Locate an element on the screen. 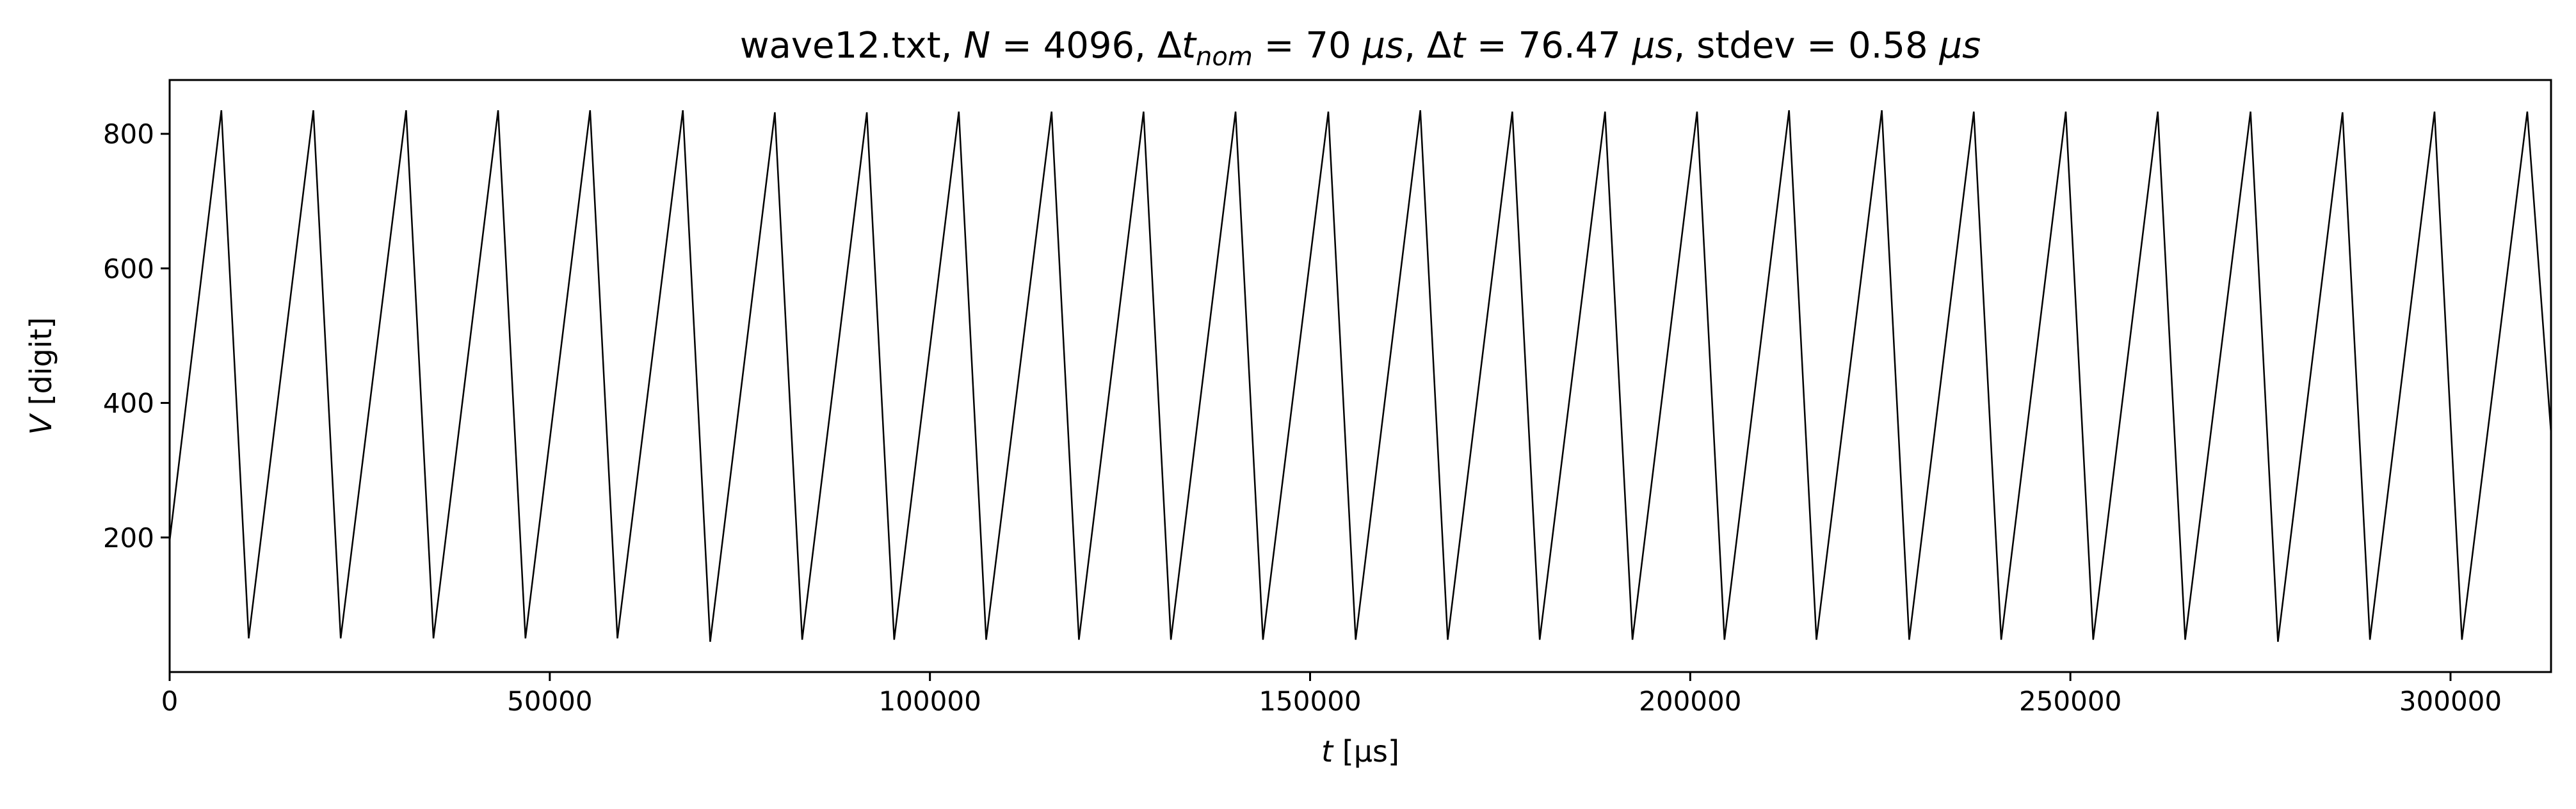 The image size is (2576, 809). title-dt-value: = 76.47 is located at coordinates (1548, 46).